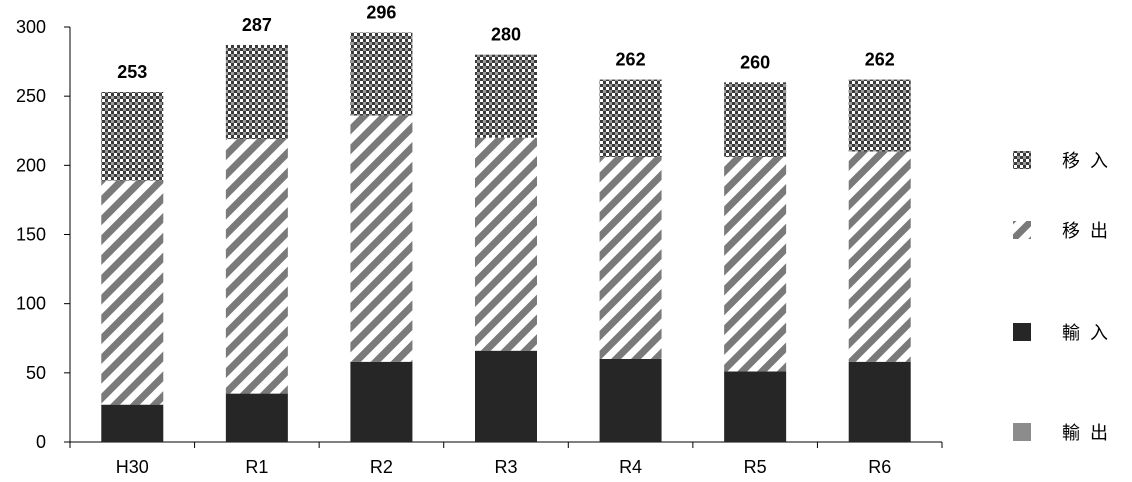 The height and width of the screenshot is (482, 1132). I want to click on total-data-label: 280, so click(506, 35).